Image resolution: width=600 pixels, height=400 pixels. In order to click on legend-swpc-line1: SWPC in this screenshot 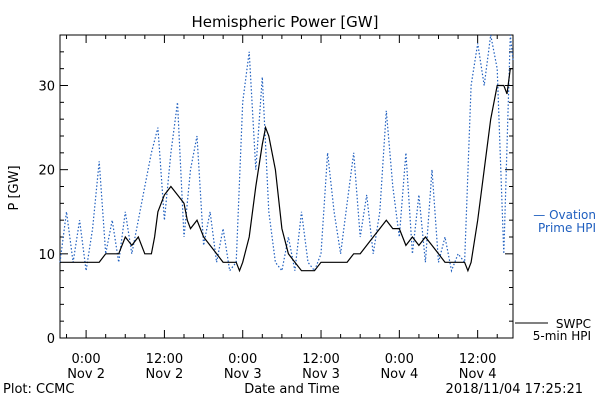, I will do `click(573, 324)`.